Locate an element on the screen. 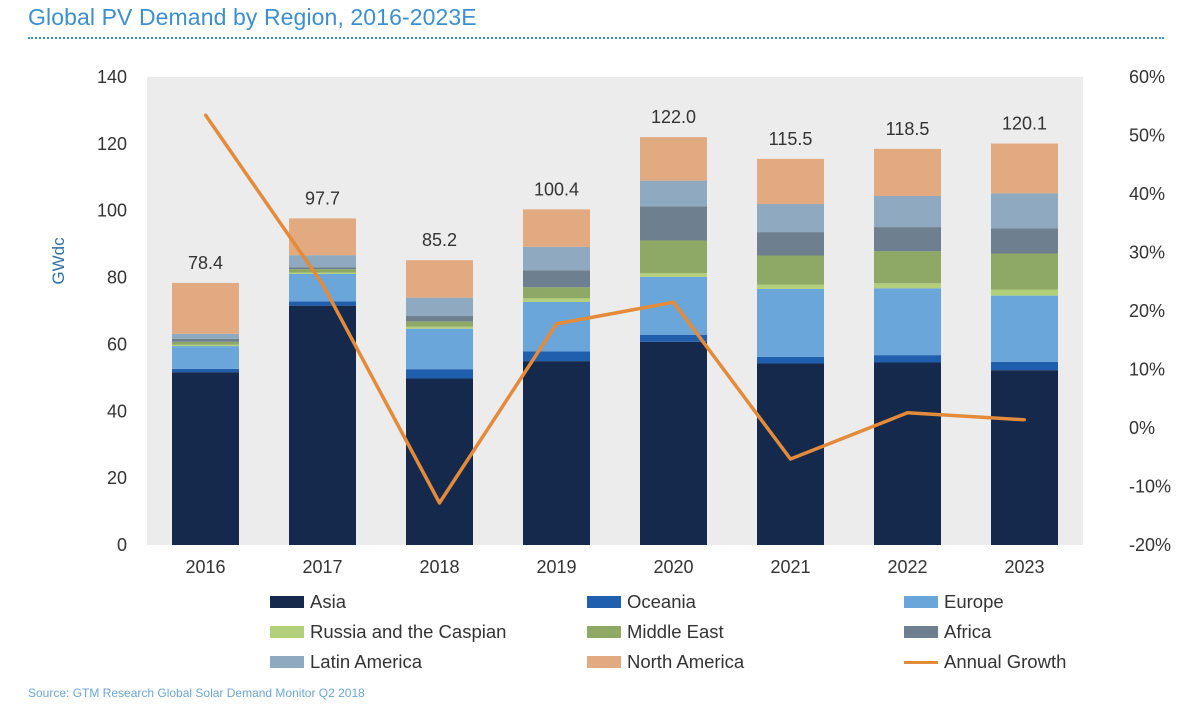  y-tick-140: 140 is located at coordinates (112, 77).